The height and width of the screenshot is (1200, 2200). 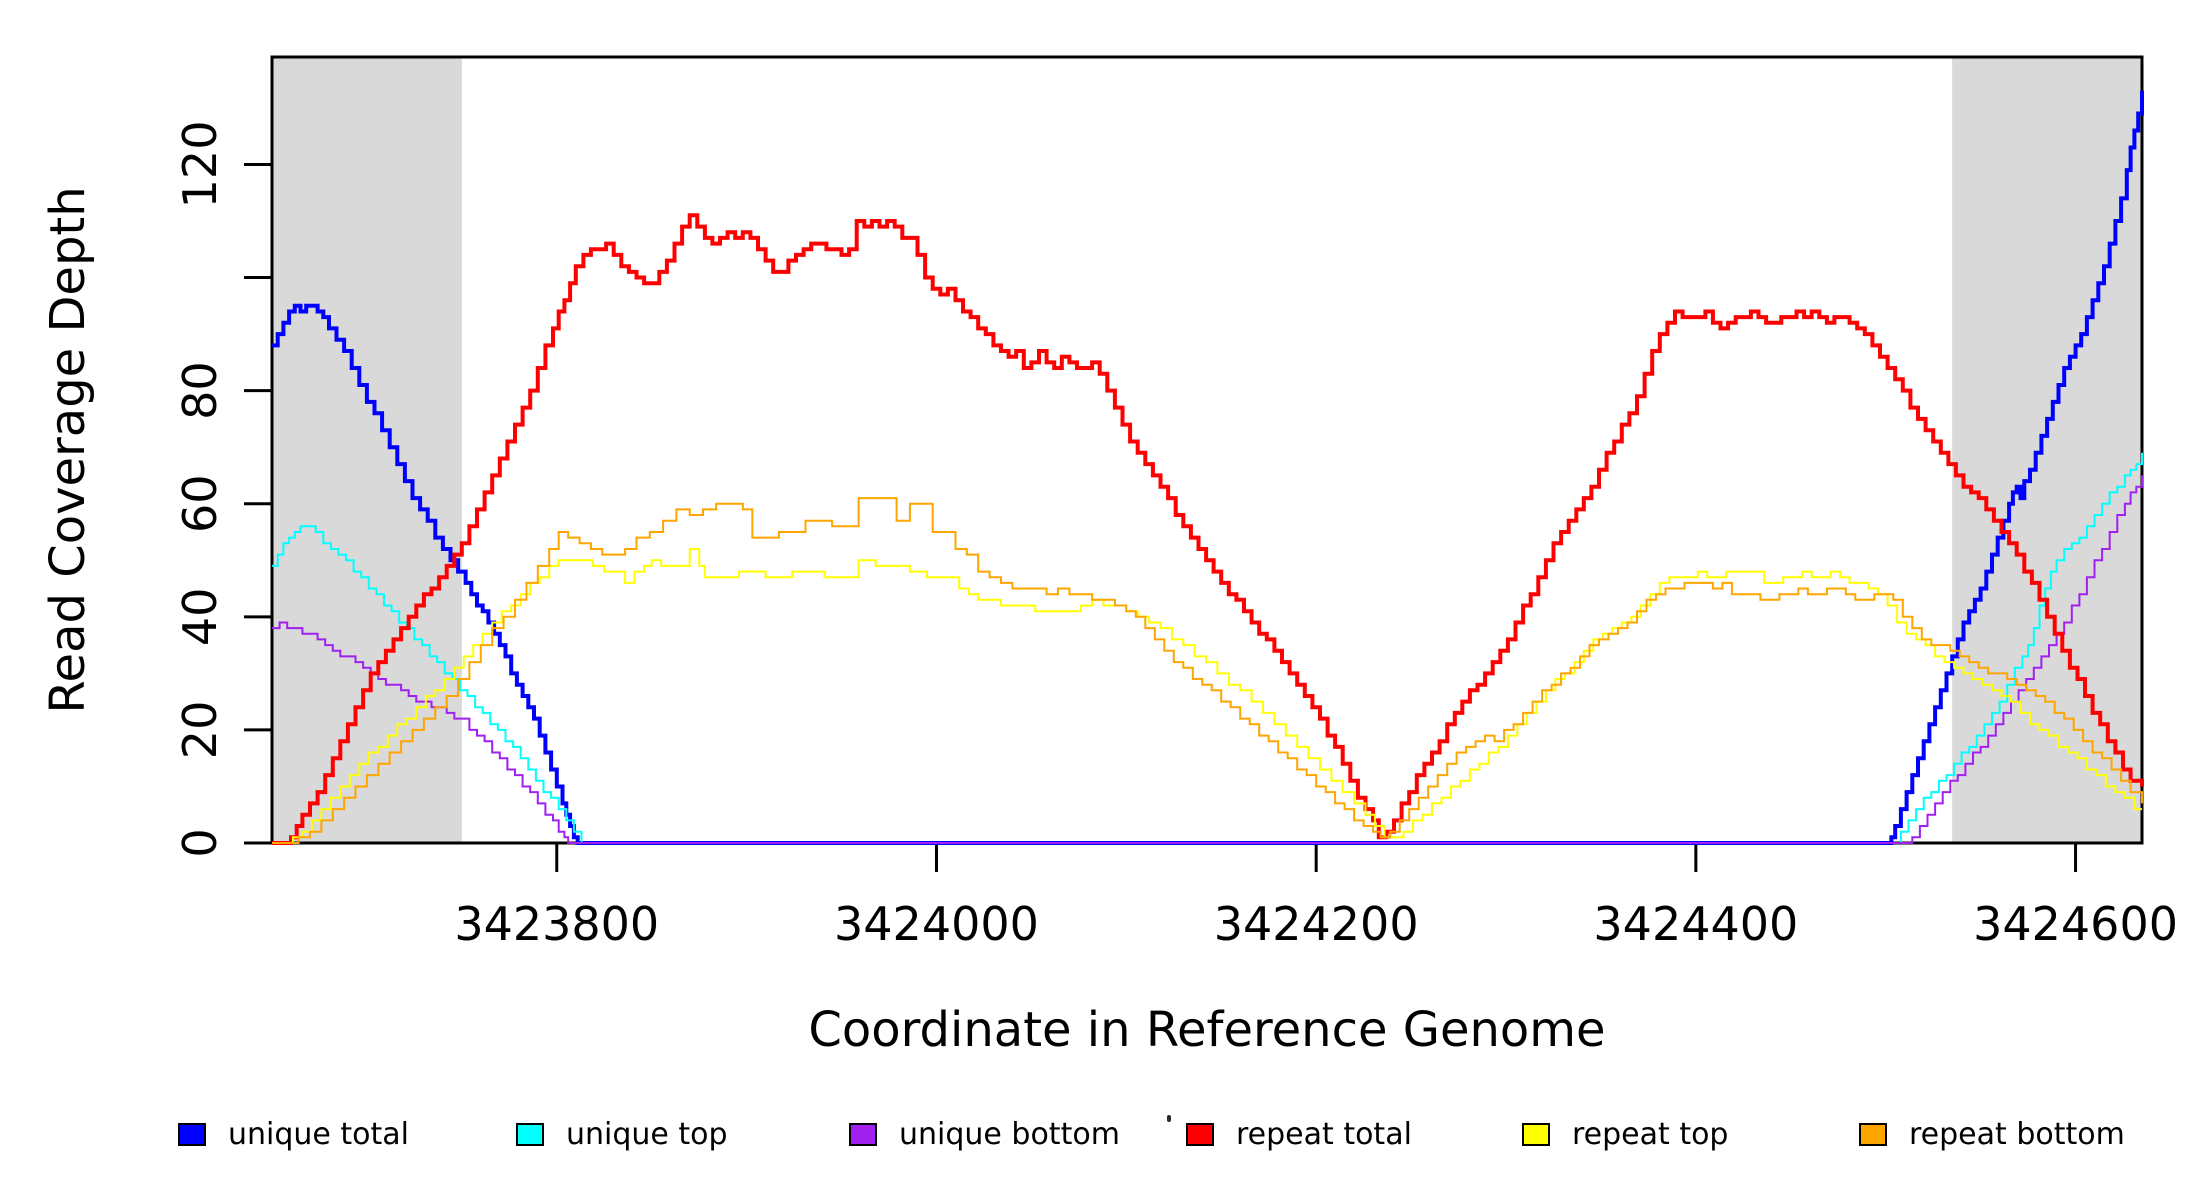 What do you see at coordinates (1650, 1134) in the screenshot?
I see `legend-label: repeat top` at bounding box center [1650, 1134].